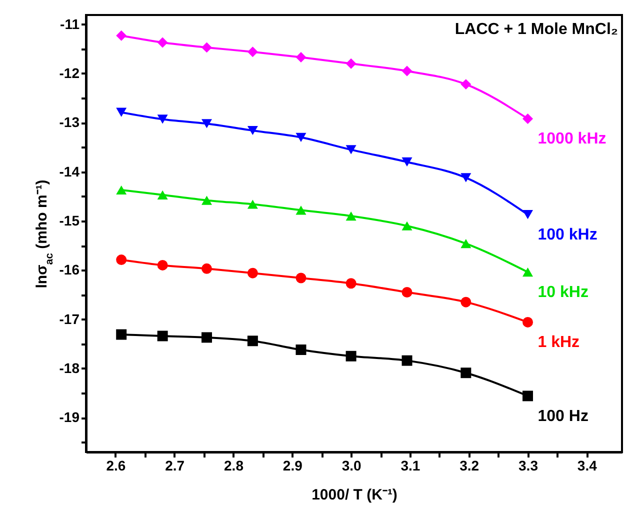 Image resolution: width=629 pixels, height=514 pixels. I want to click on x-tick-label: 3.2, so click(470, 466).